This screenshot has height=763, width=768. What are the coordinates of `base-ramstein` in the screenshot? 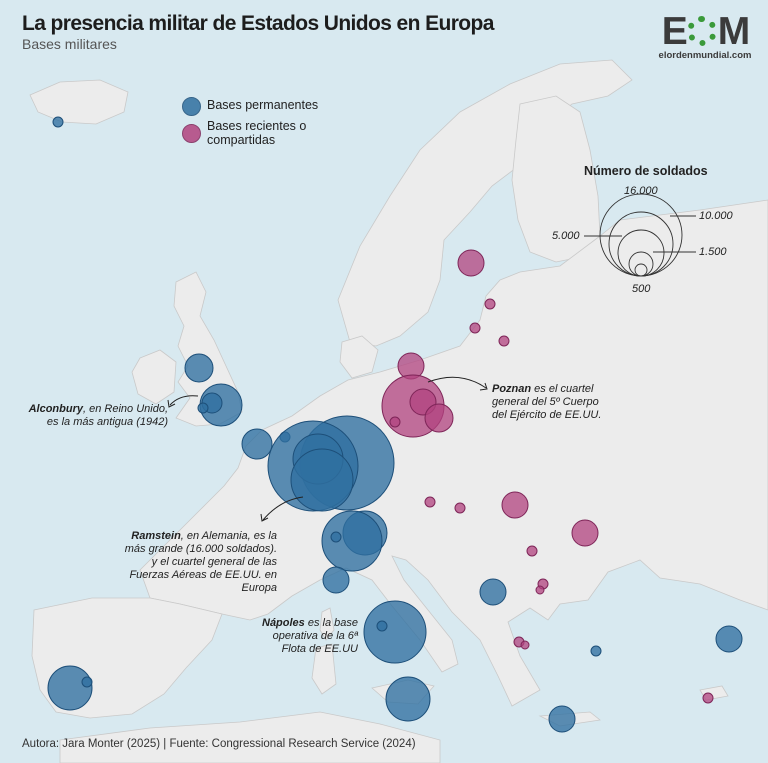 It's located at (322, 480).